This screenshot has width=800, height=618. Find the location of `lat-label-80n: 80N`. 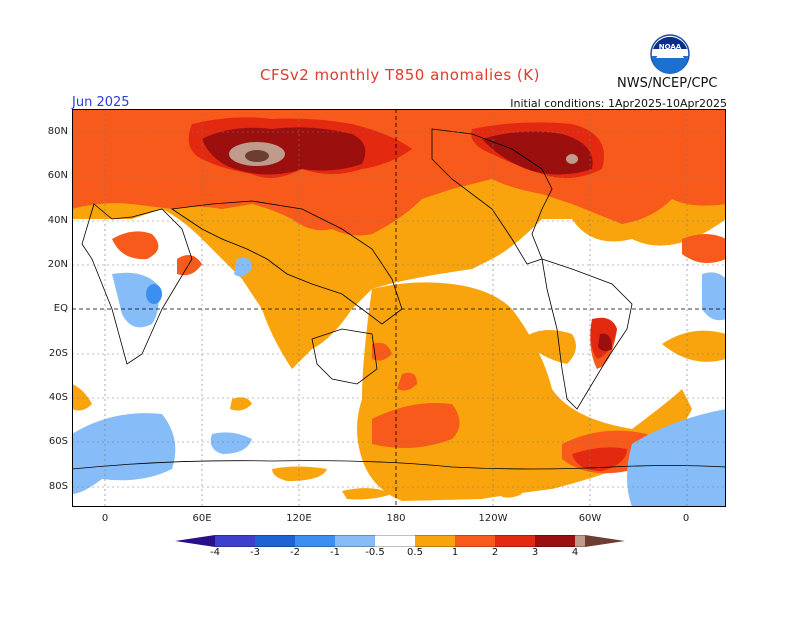

lat-label-80n: 80N is located at coordinates (57, 131).